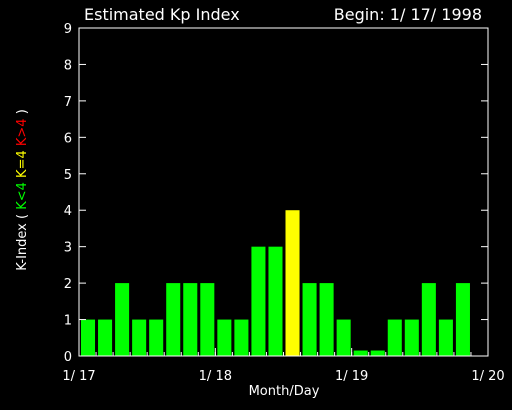  I want to click on x-axis-ticks: 1/ 17 1/ 18 1/ 19 1/ 20, so click(283, 366).